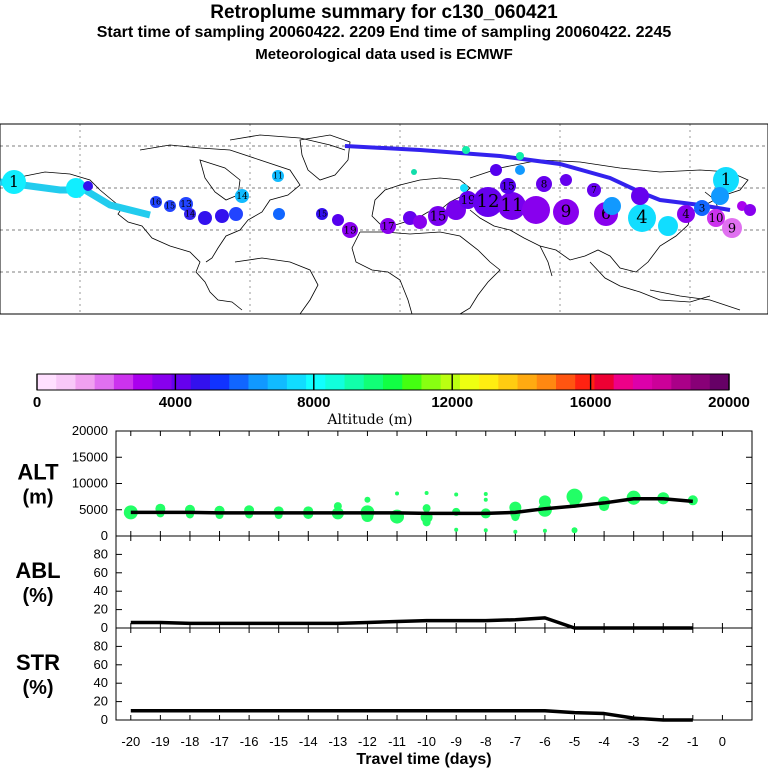 This screenshot has width=768, height=768. Describe the element at coordinates (693, 741) in the screenshot. I see `x-tick-label: -1` at that location.